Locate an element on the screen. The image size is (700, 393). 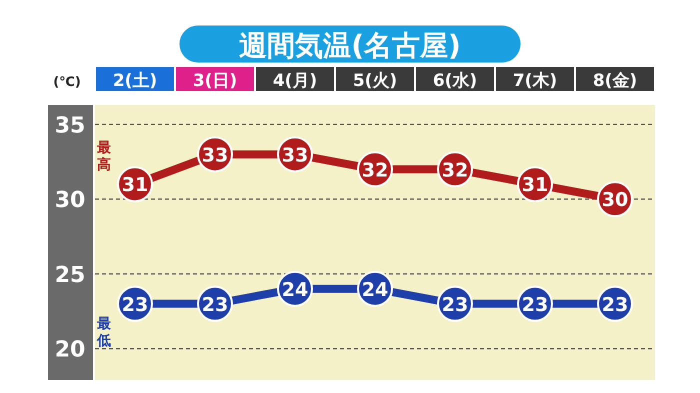
x-tick-label: 2(土) is located at coordinates (135, 81).